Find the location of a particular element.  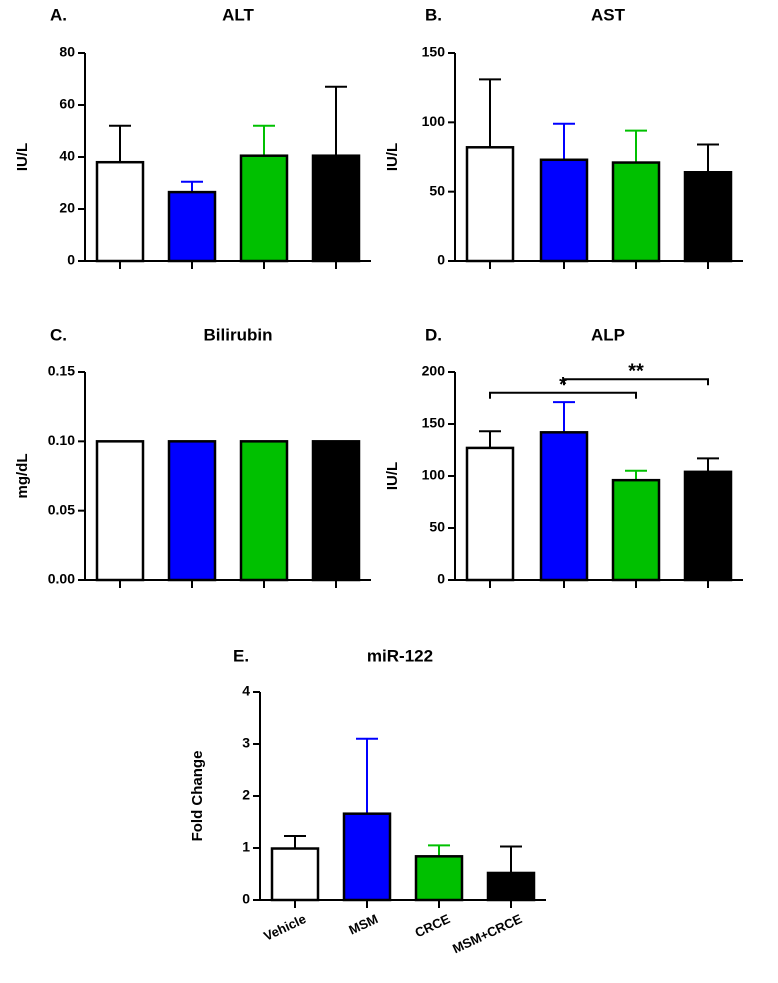

y-tick-label: 0.00 is located at coordinates (61, 579).